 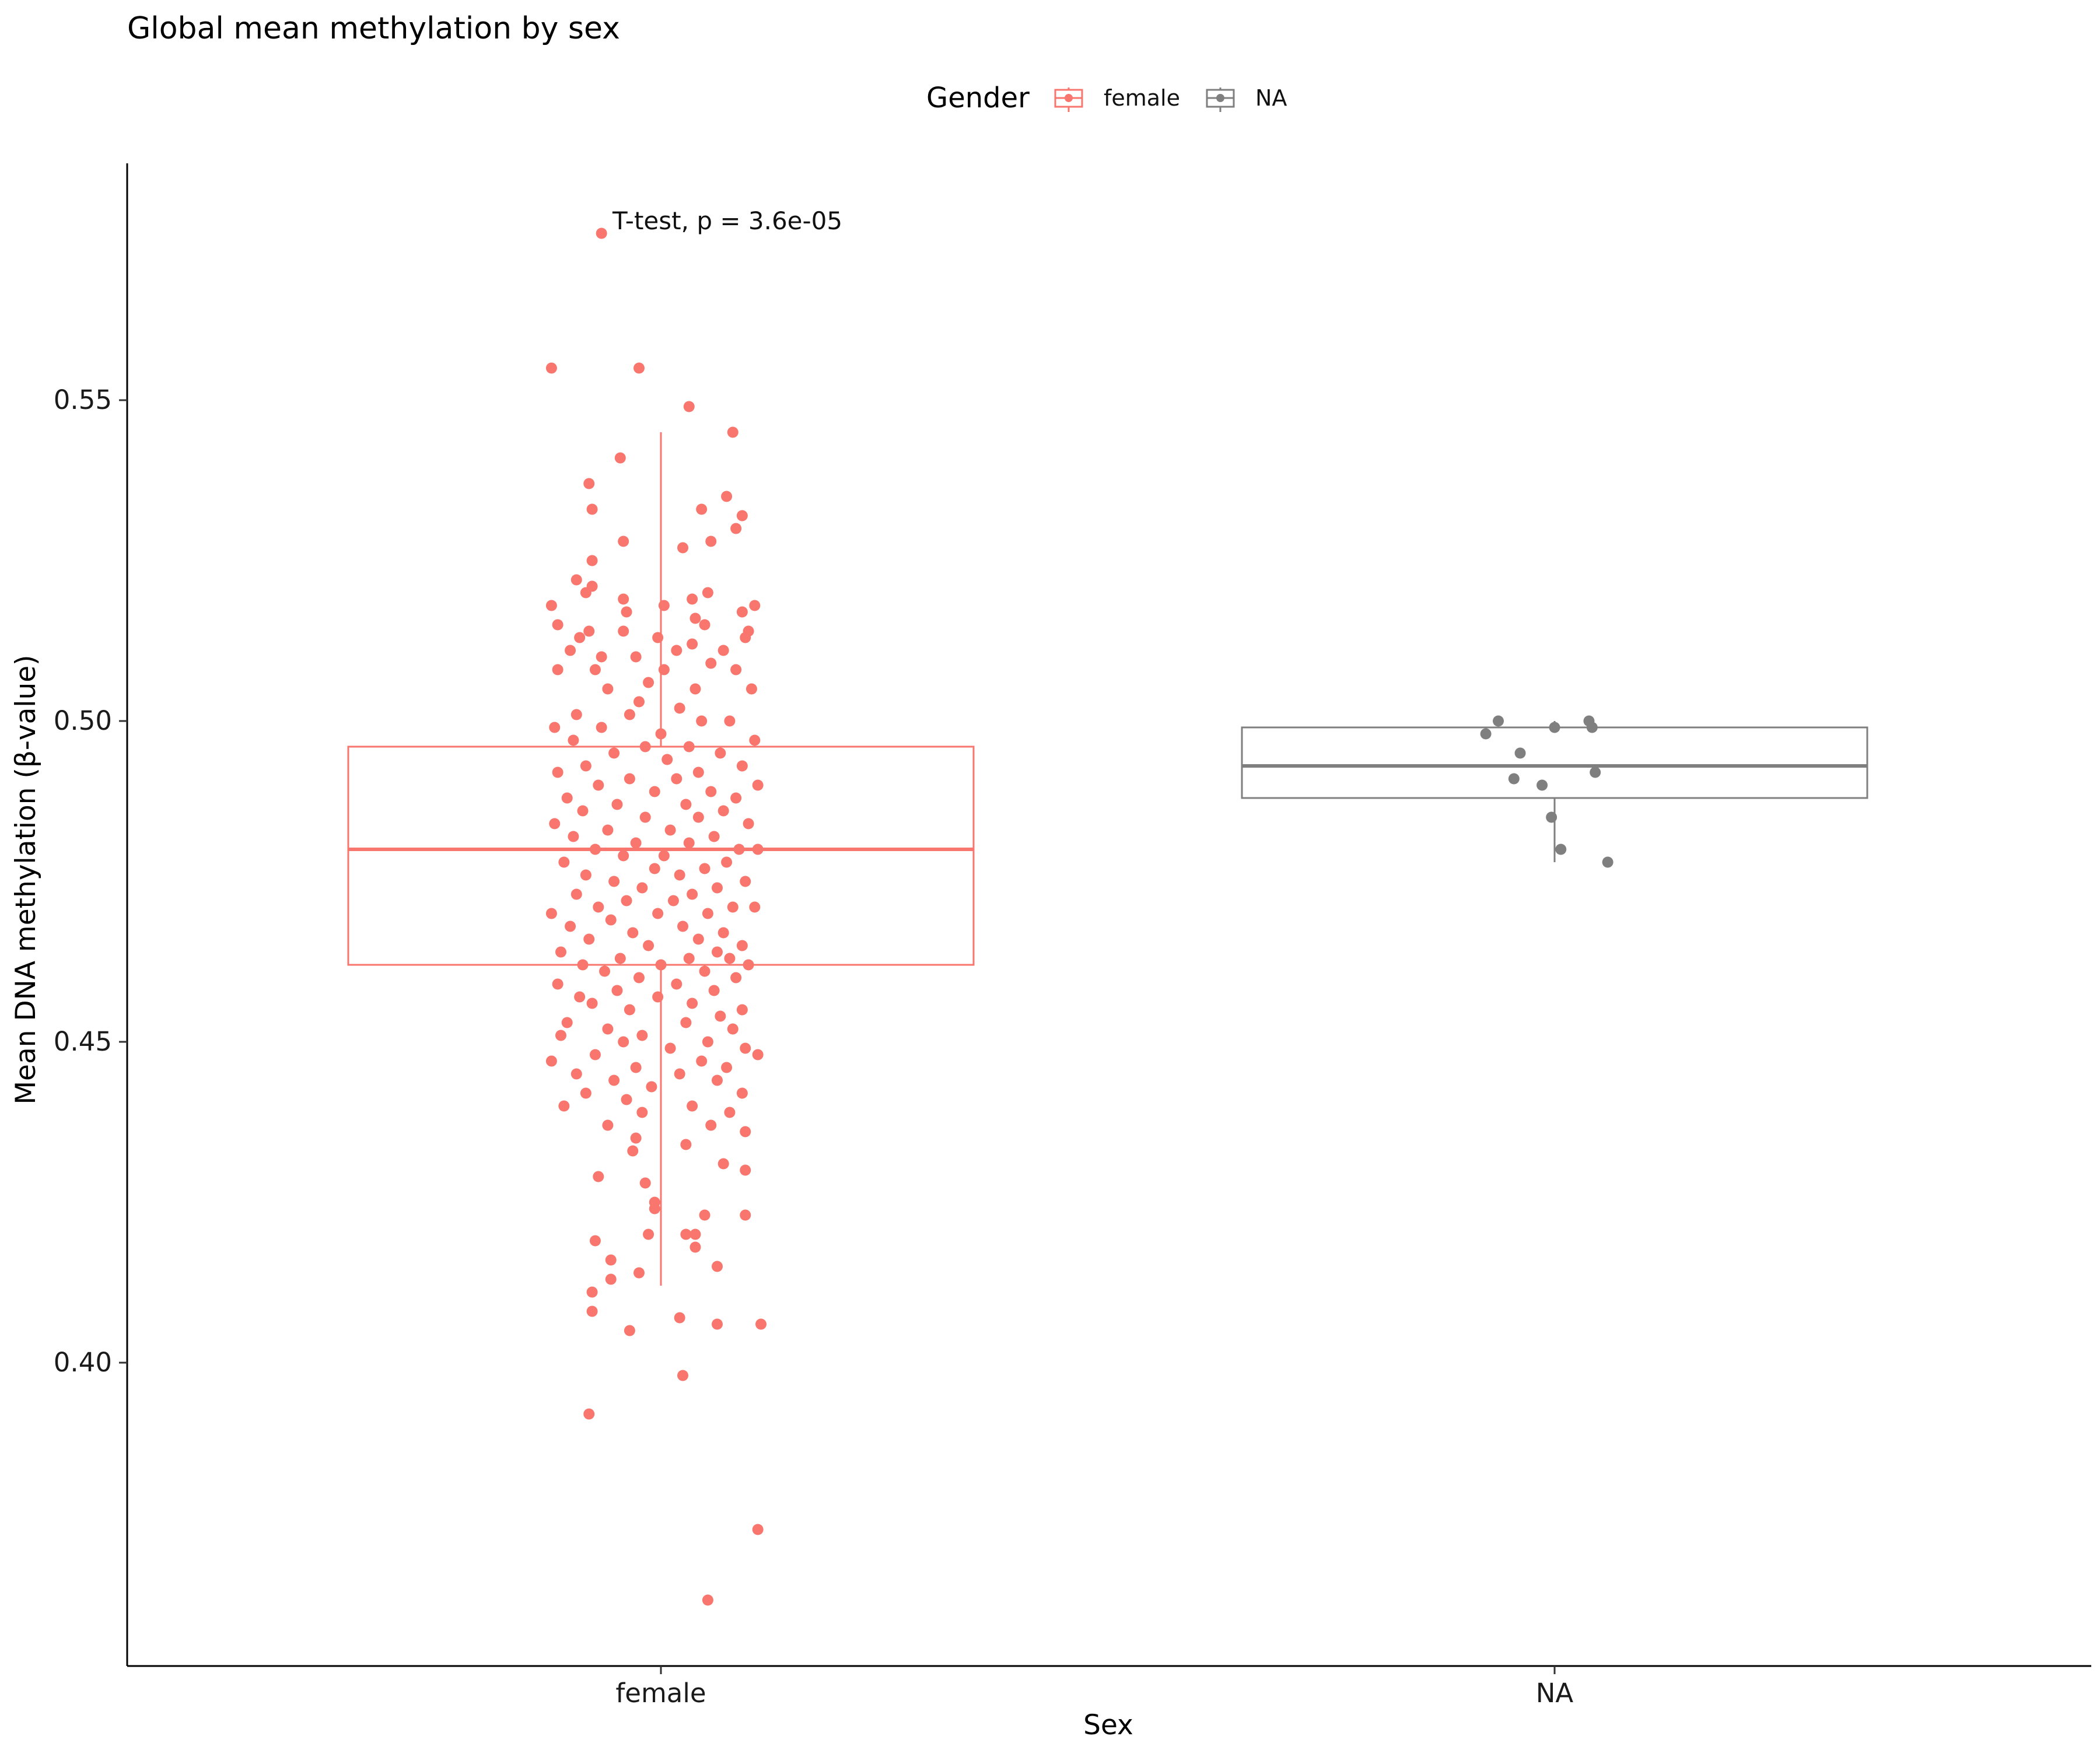 I want to click on chart-title: Global mean methylation by sex, so click(x=373, y=28).